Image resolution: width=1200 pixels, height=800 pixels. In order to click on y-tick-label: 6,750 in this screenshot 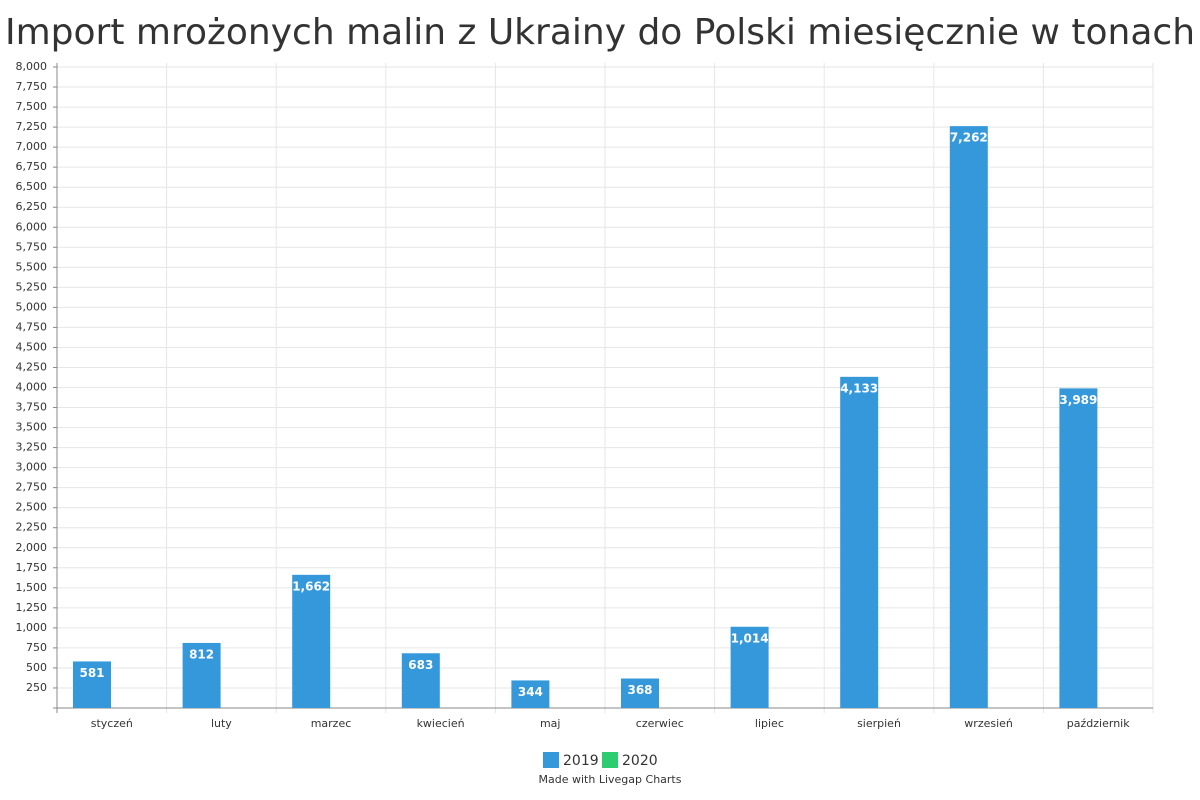, I will do `click(32, 166)`.